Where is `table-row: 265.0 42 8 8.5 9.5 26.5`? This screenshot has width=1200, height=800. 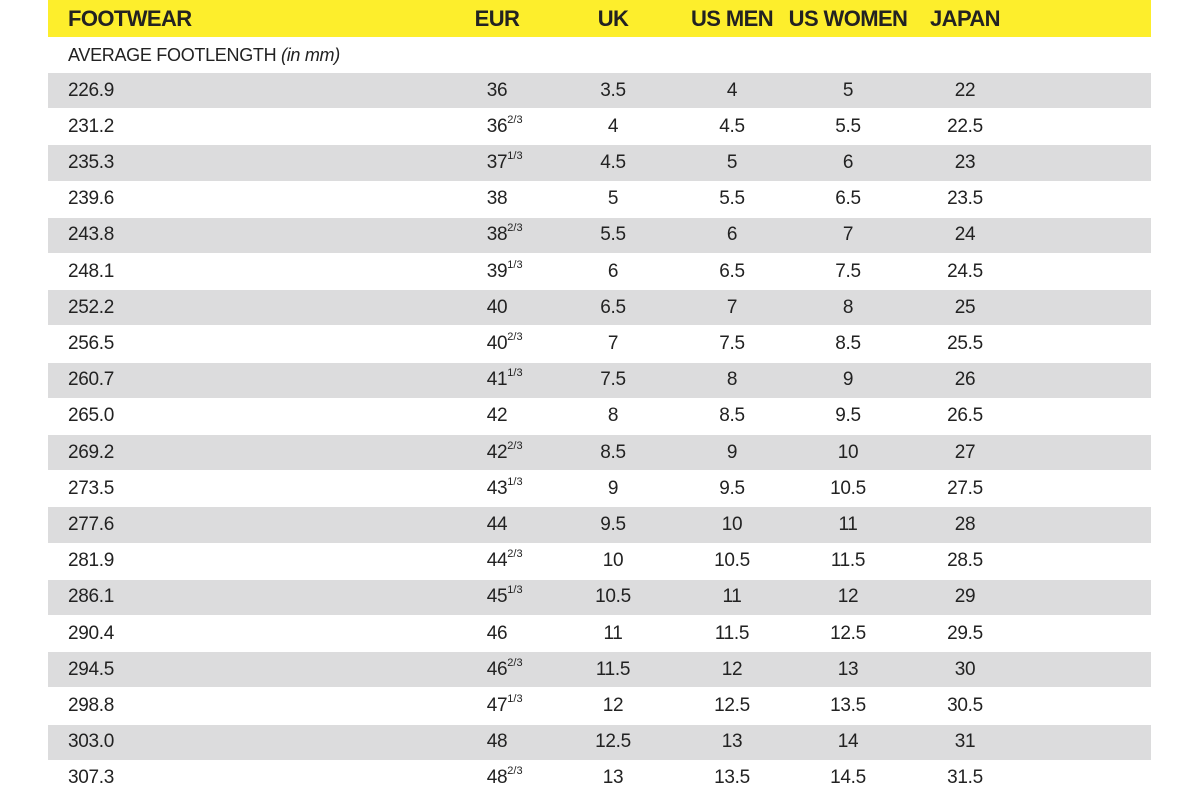
table-row: 265.0 42 8 8.5 9.5 26.5 is located at coordinates (599, 417).